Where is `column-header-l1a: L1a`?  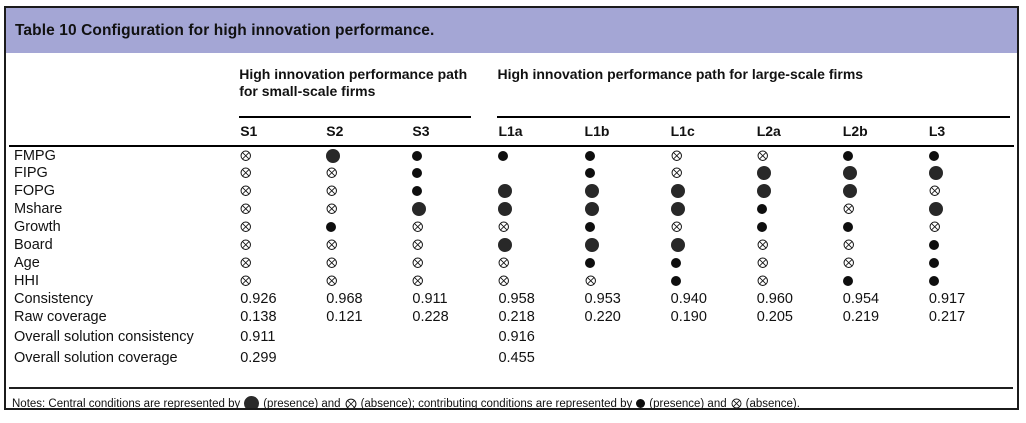 column-header-l1a: L1a is located at coordinates (540, 132).